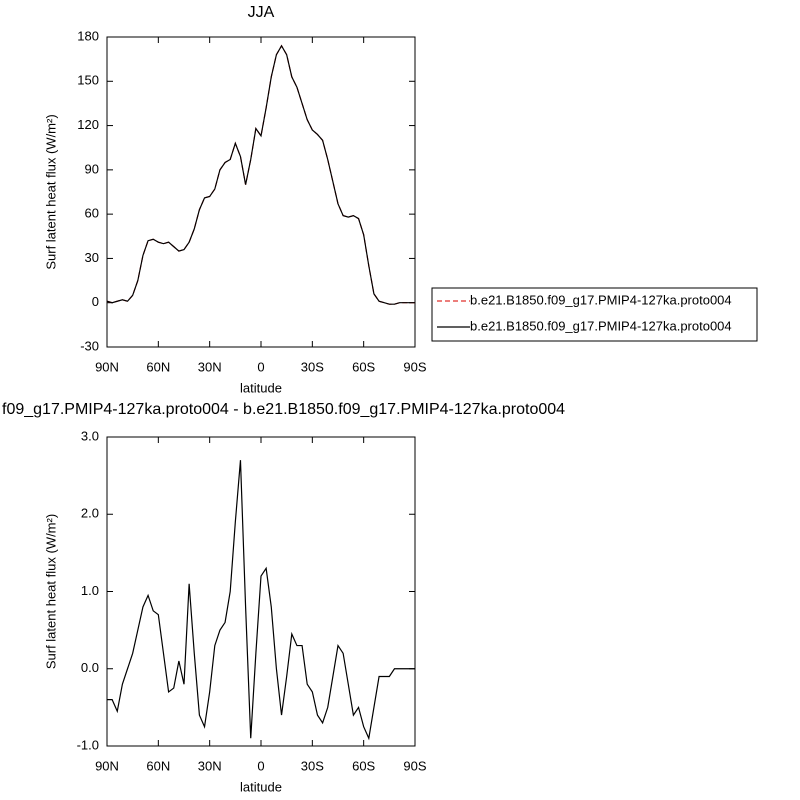 The height and width of the screenshot is (800, 800). Describe the element at coordinates (88, 80) in the screenshot. I see `y-tick-label: 150` at that location.